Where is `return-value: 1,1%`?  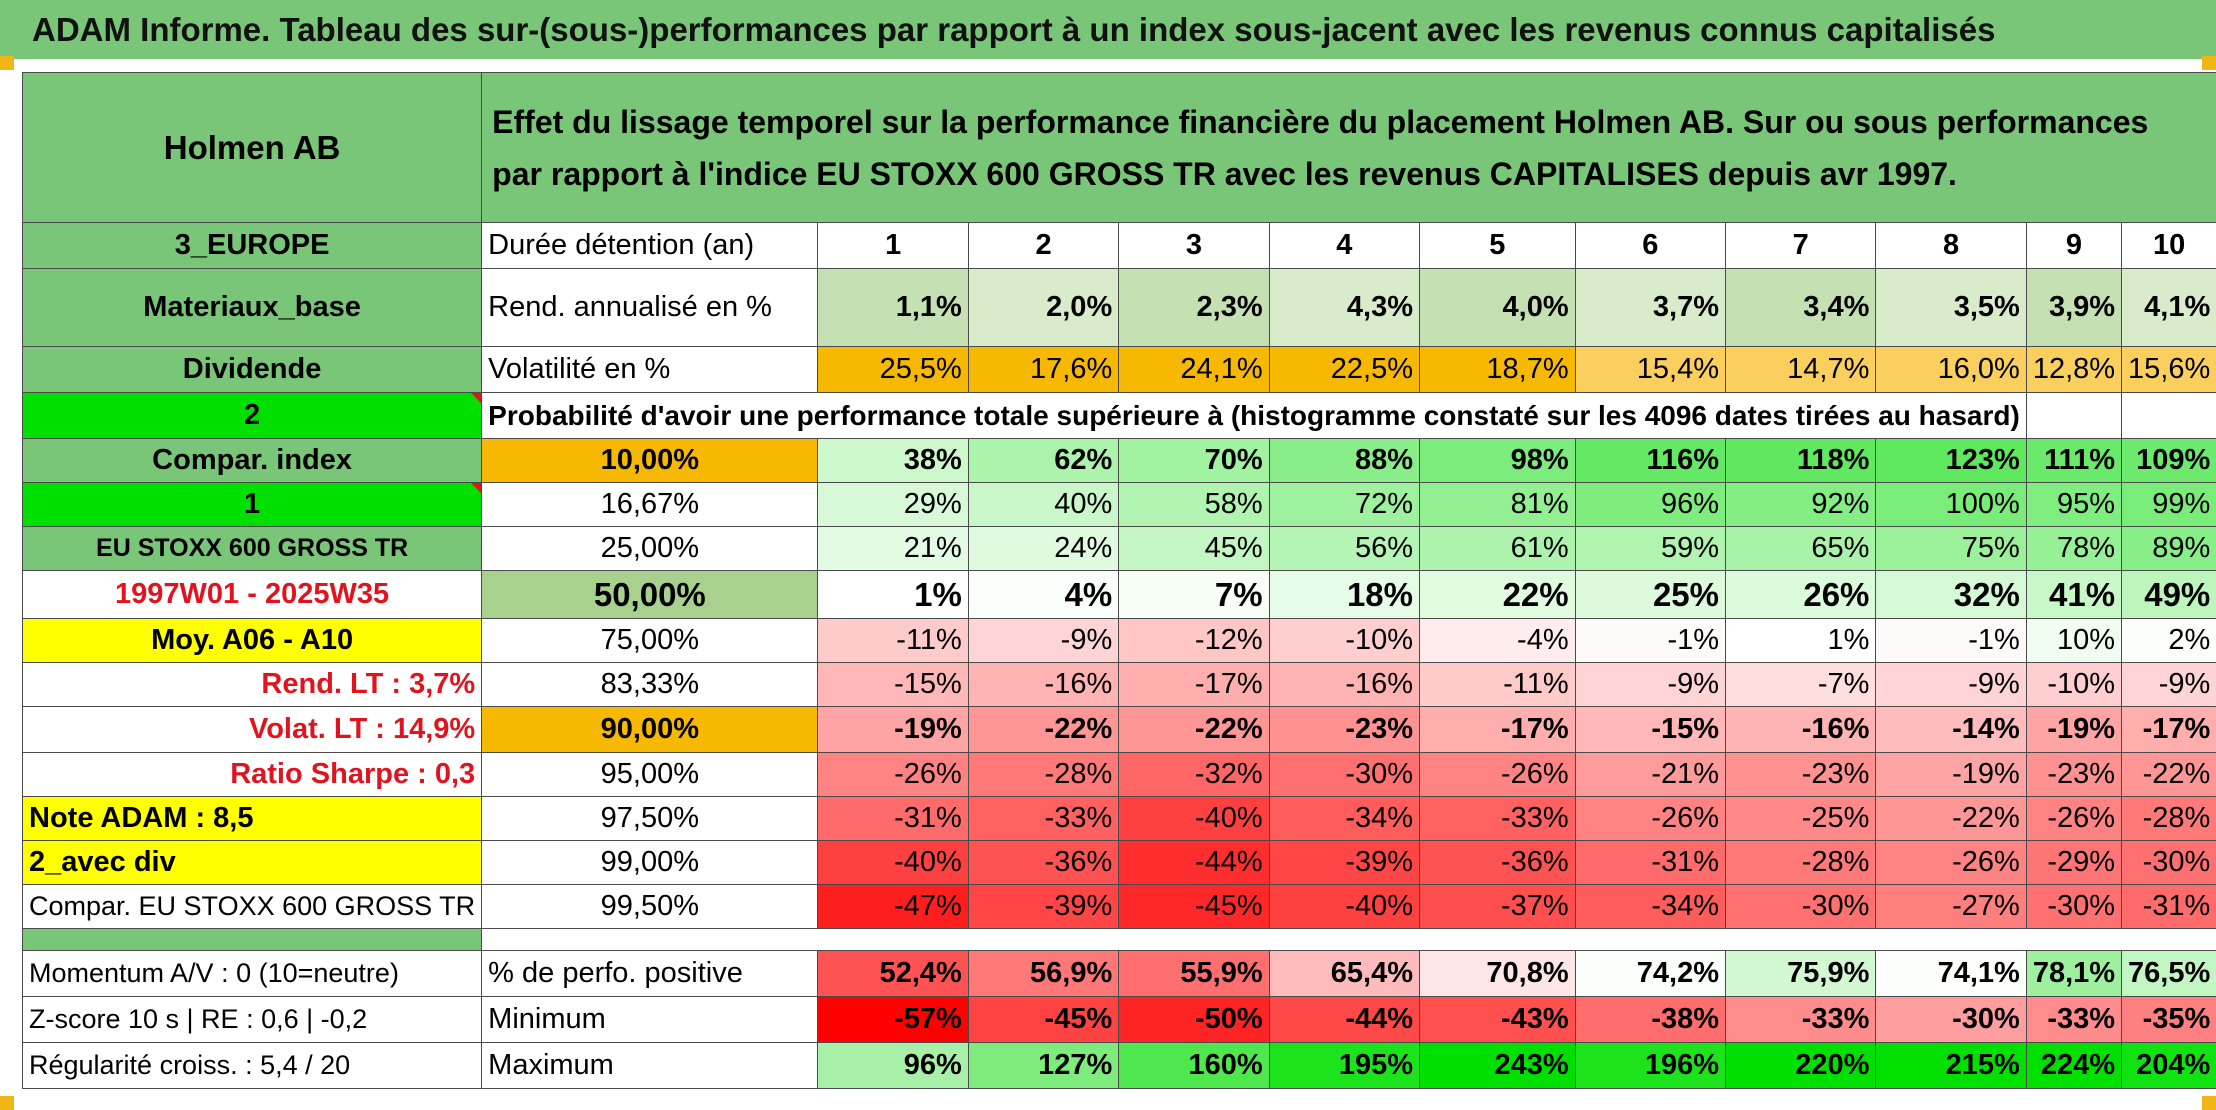
return-value: 1,1% is located at coordinates (893, 307).